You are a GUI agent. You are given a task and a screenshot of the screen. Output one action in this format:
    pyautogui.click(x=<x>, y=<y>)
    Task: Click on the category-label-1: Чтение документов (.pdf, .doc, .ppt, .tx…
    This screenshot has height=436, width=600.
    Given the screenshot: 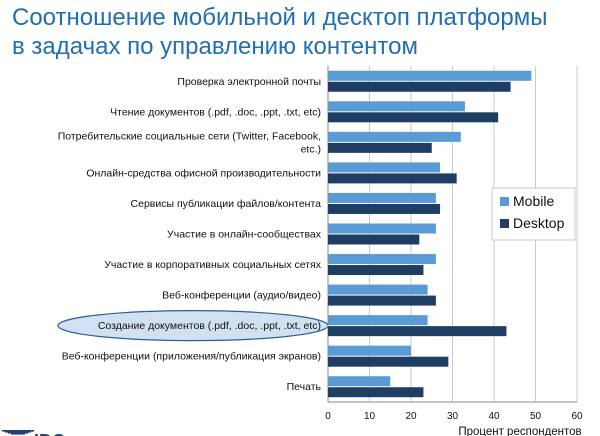 What is the action you would take?
    pyautogui.click(x=215, y=112)
    